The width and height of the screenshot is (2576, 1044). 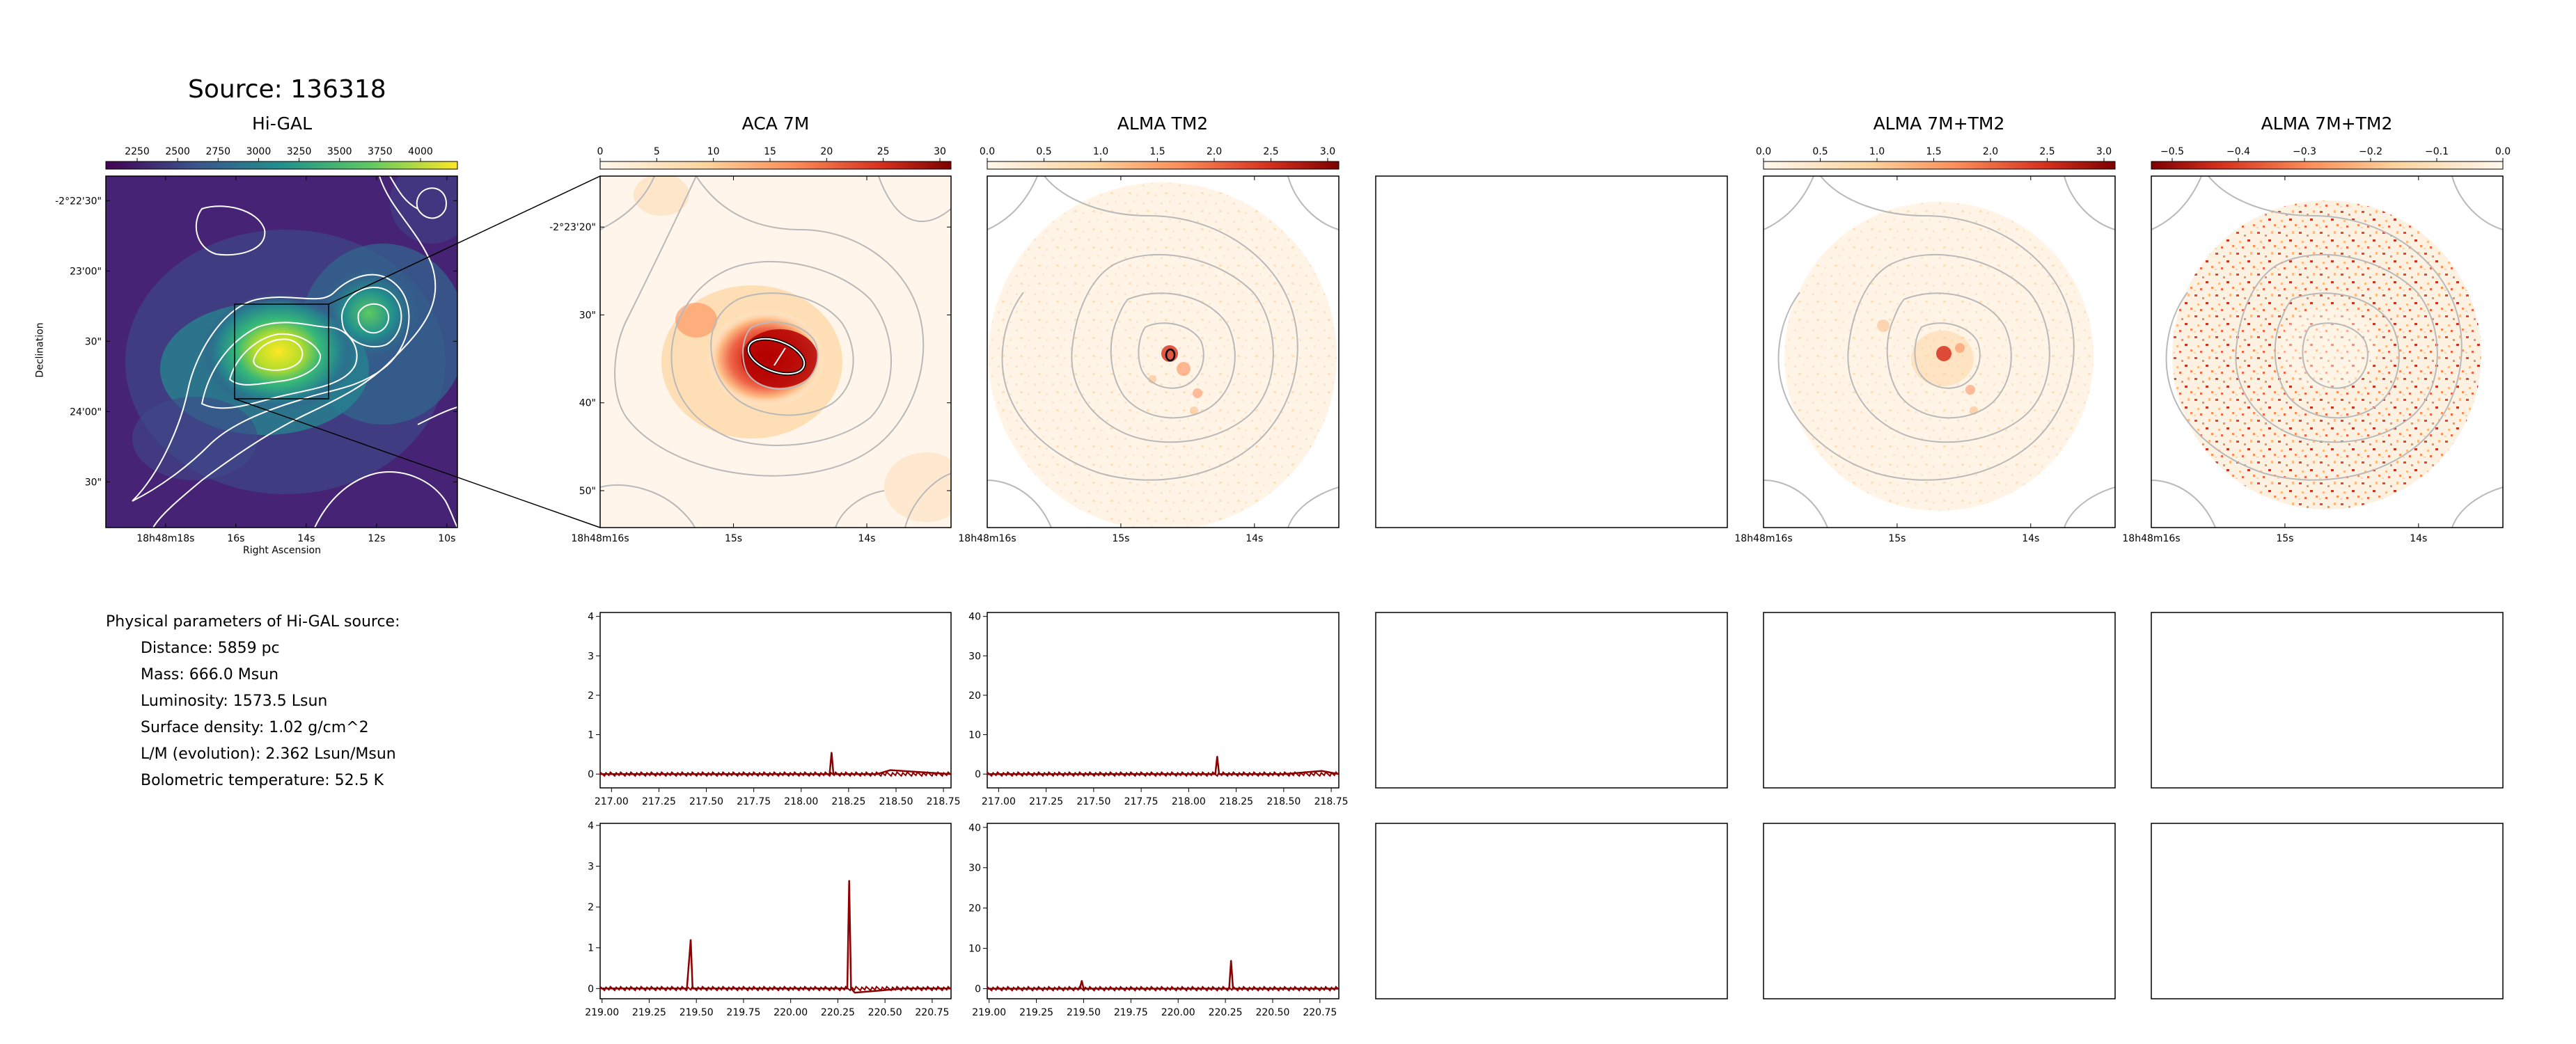 What do you see at coordinates (612, 801) in the screenshot?
I see `spectrum-x-tick-label: 217.00` at bounding box center [612, 801].